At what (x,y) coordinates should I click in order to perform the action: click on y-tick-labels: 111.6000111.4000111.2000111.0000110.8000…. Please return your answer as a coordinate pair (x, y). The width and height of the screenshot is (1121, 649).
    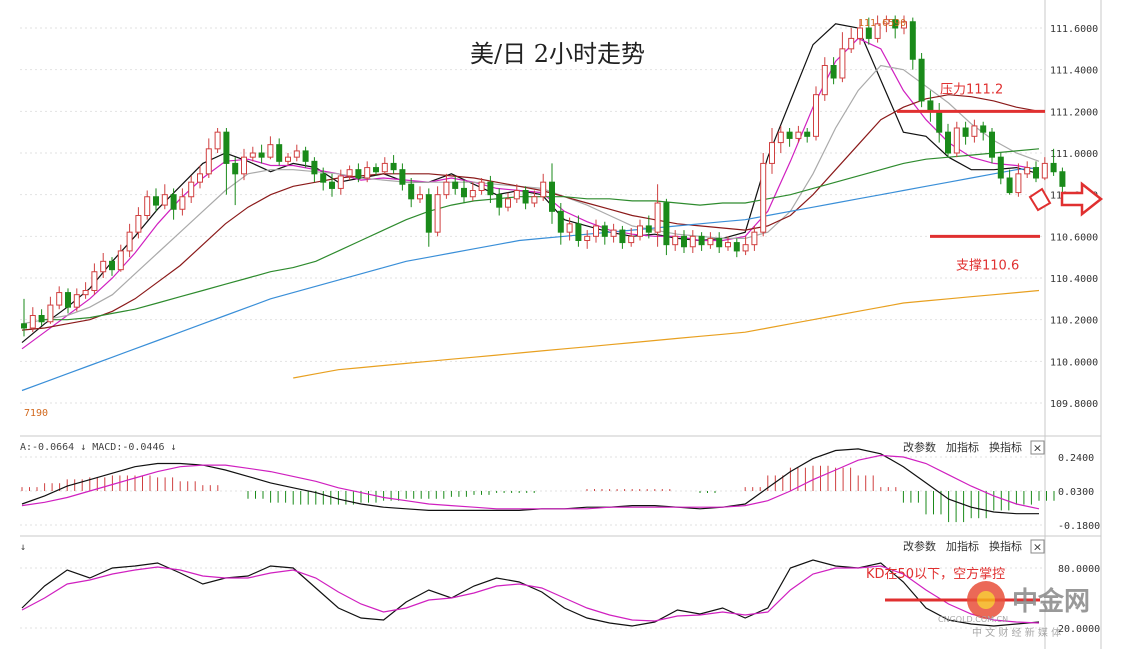
    Looking at the image, I should click on (1074, 217).